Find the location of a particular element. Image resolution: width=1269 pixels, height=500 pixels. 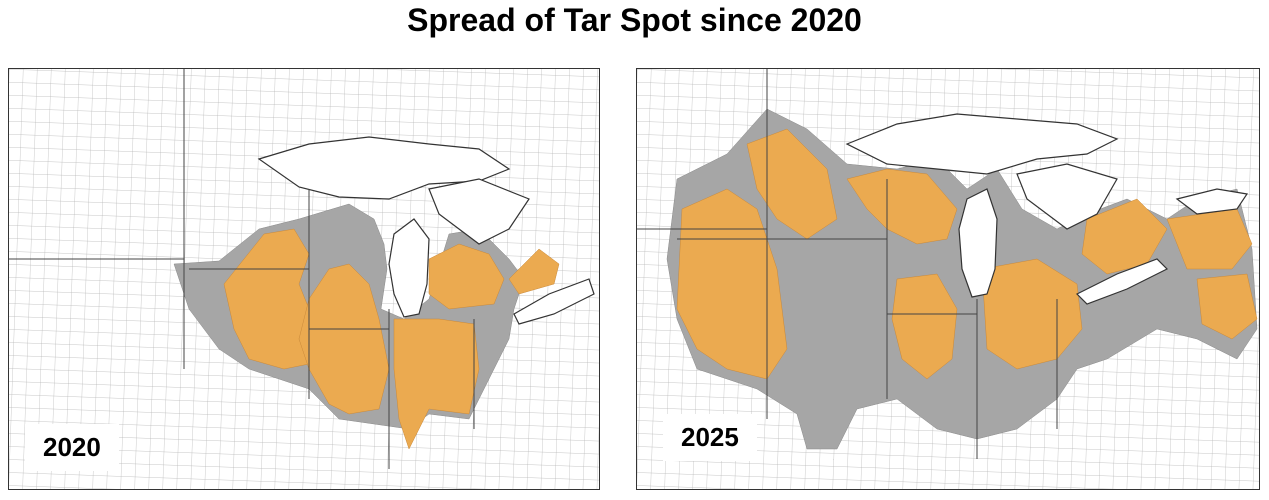

page-title: Spread of Tar Spot since 2020 is located at coordinates (634, 20).